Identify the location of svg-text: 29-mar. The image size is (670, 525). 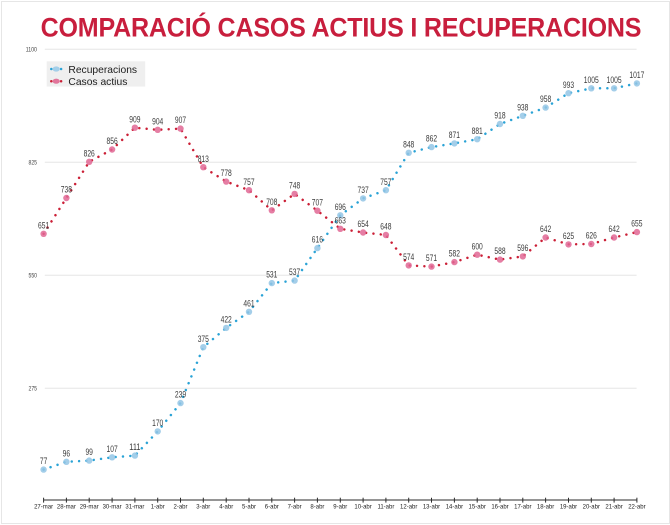
(89, 508).